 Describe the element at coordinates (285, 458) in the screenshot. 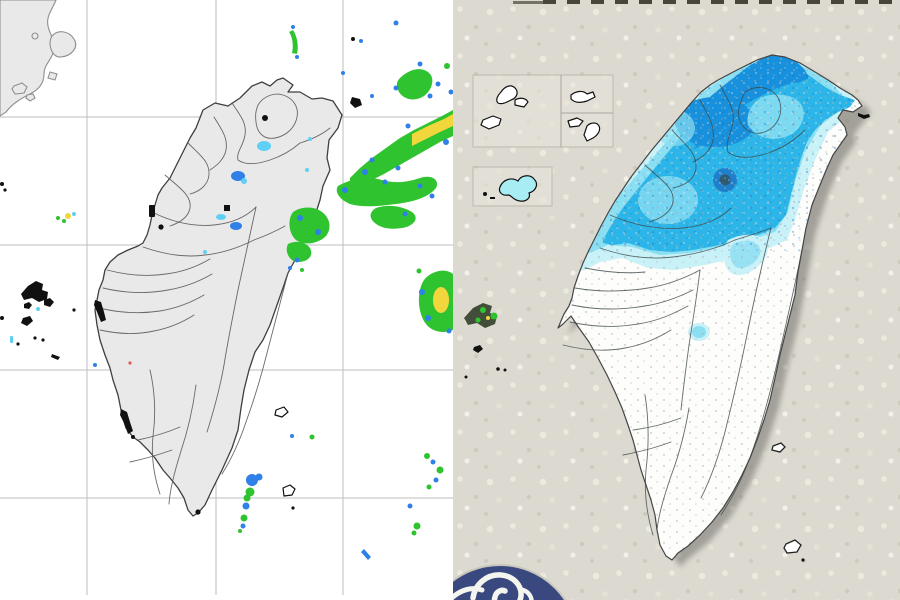

I see `offshore-islets` at that location.